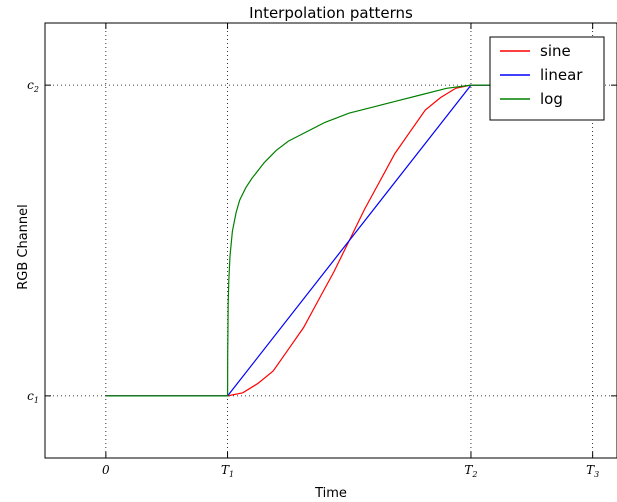  I want to click on x-tick-label: T2, so click(470, 471).